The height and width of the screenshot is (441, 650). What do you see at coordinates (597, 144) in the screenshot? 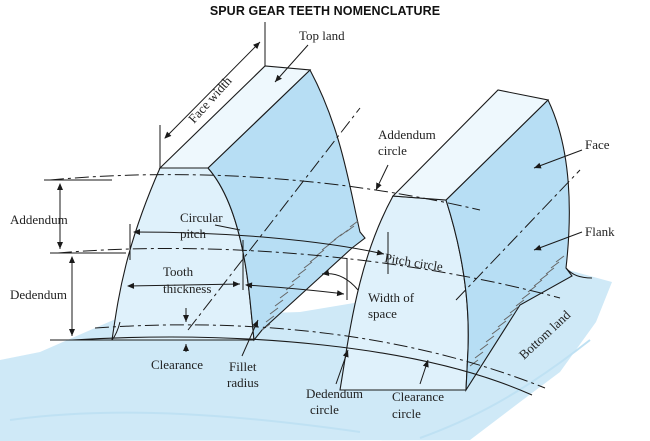
I see `label-face: Face` at bounding box center [597, 144].